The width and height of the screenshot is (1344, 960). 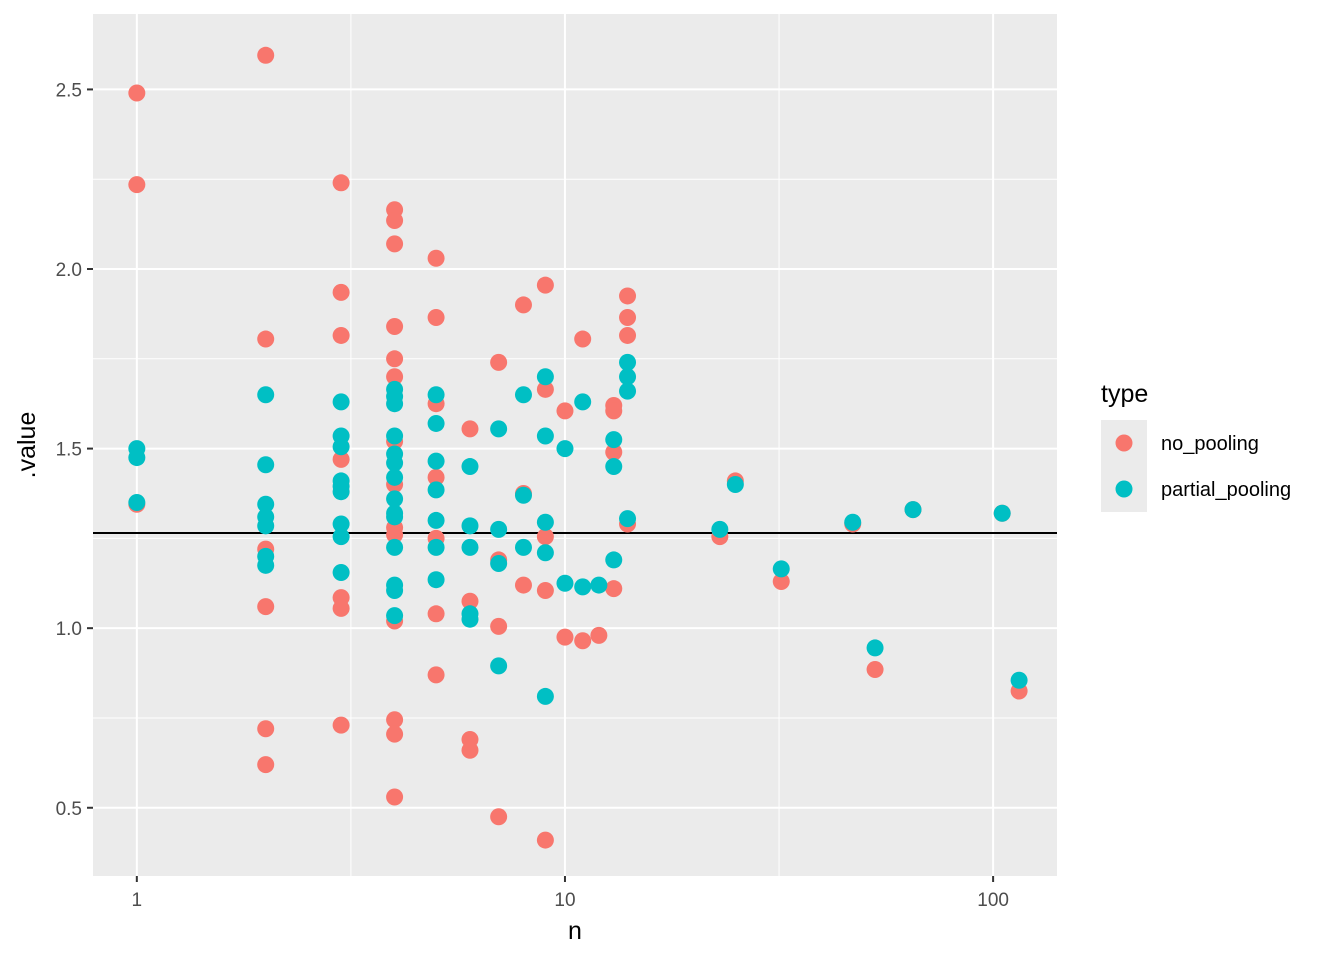 I want to click on legend-label: partial_pooling, so click(x=1226, y=490).